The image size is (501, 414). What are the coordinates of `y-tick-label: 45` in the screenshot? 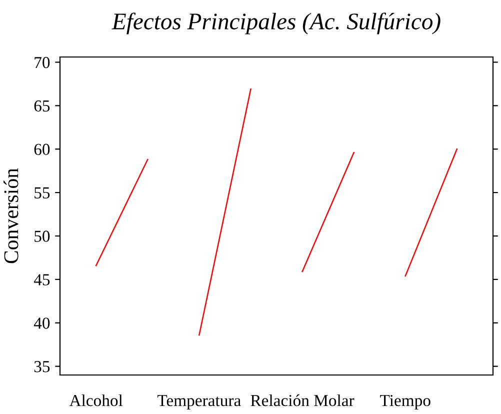 It's located at (42, 280).